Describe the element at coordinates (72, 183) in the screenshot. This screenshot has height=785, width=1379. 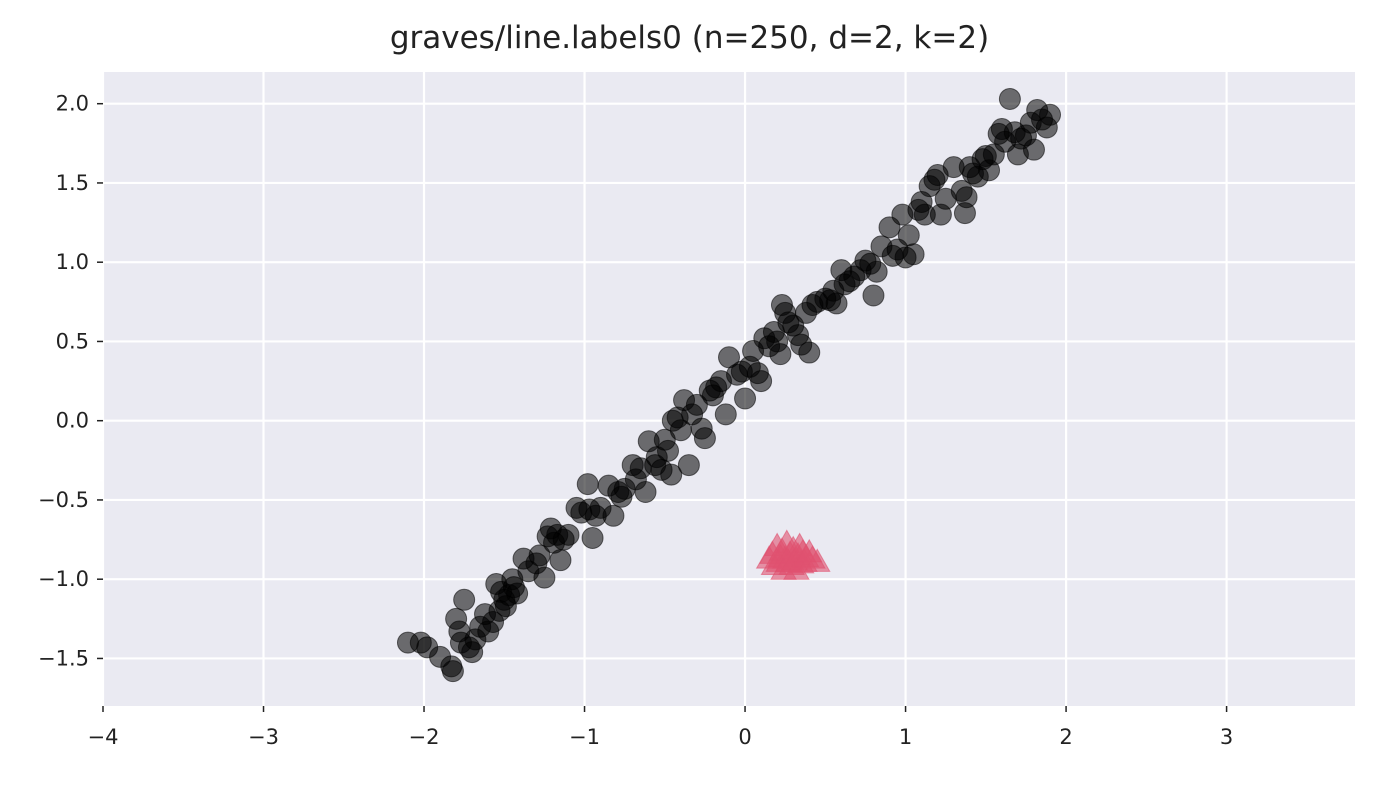
I see `y-tick-label: 1.5` at that location.